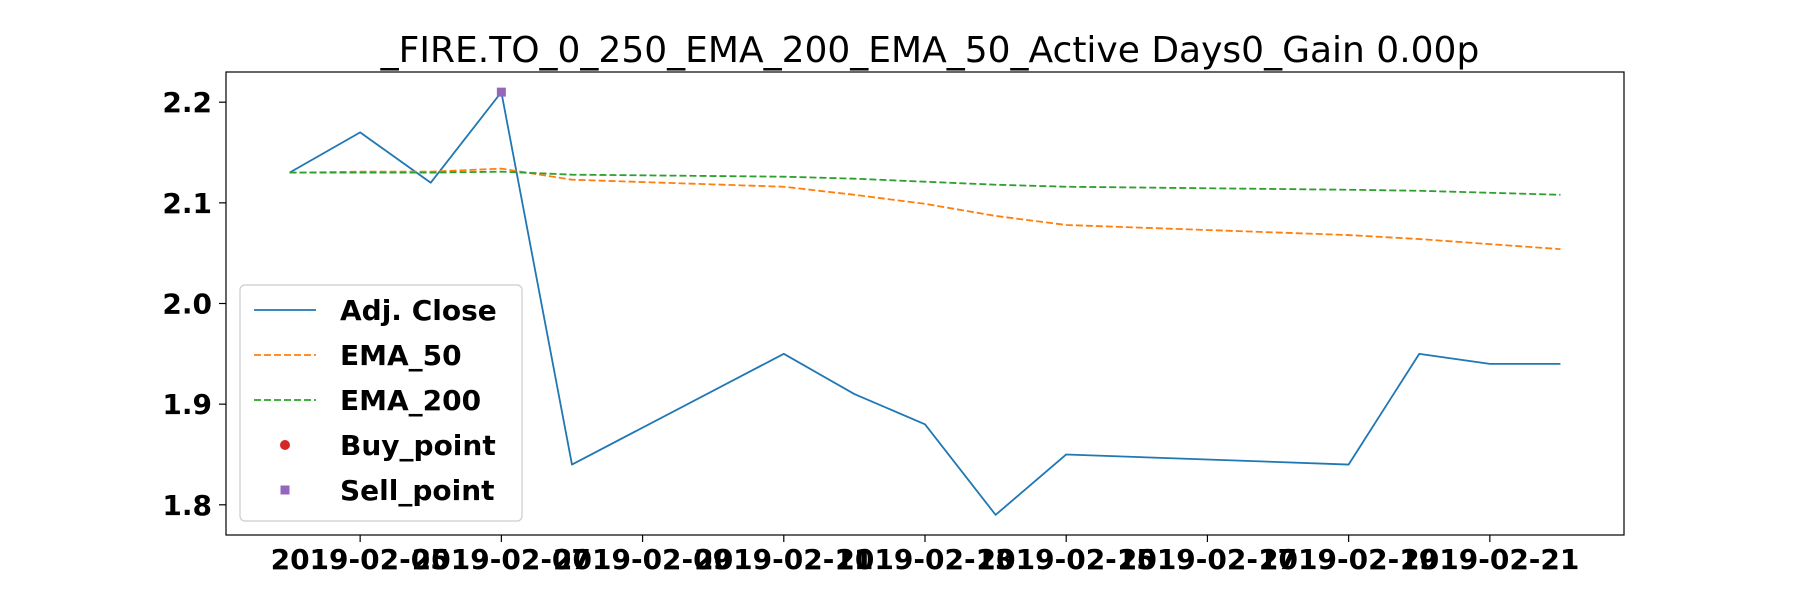 The height and width of the screenshot is (600, 1800). I want to click on y-tick-label: 1.9, so click(187, 404).